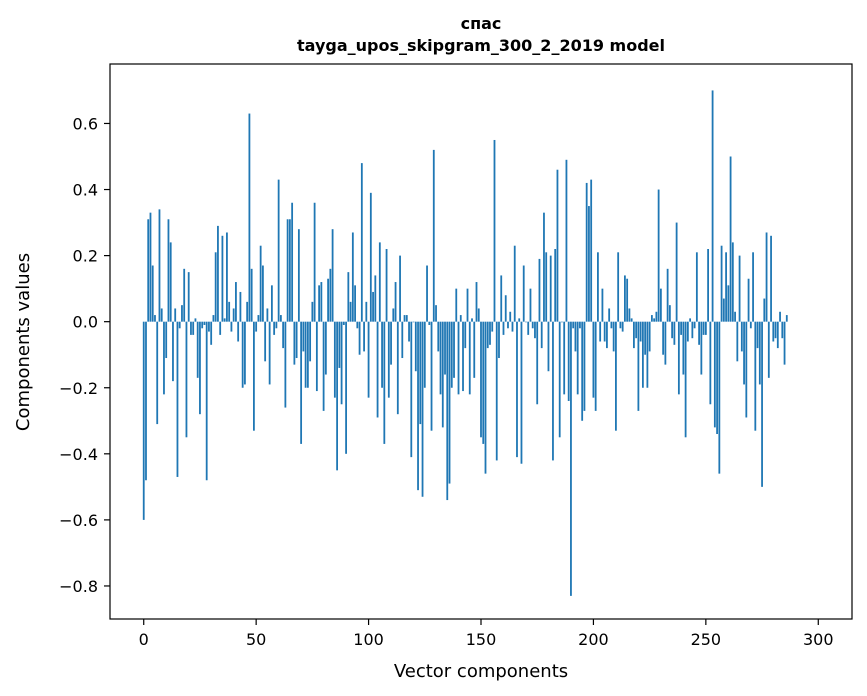 The width and height of the screenshot is (867, 696). What do you see at coordinates (85, 322) in the screenshot?
I see `y-tick-label: 0.0` at bounding box center [85, 322].